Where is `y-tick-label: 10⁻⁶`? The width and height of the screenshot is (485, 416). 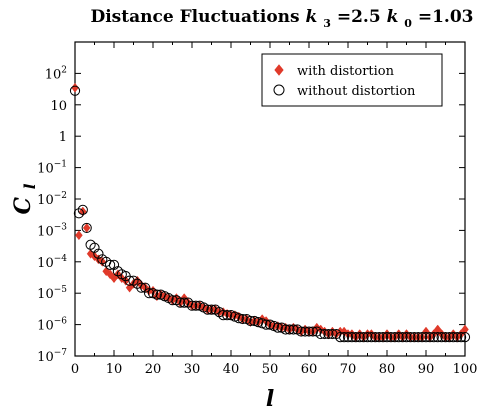 y-tick-label: 10⁻⁶ is located at coordinates (52, 325).